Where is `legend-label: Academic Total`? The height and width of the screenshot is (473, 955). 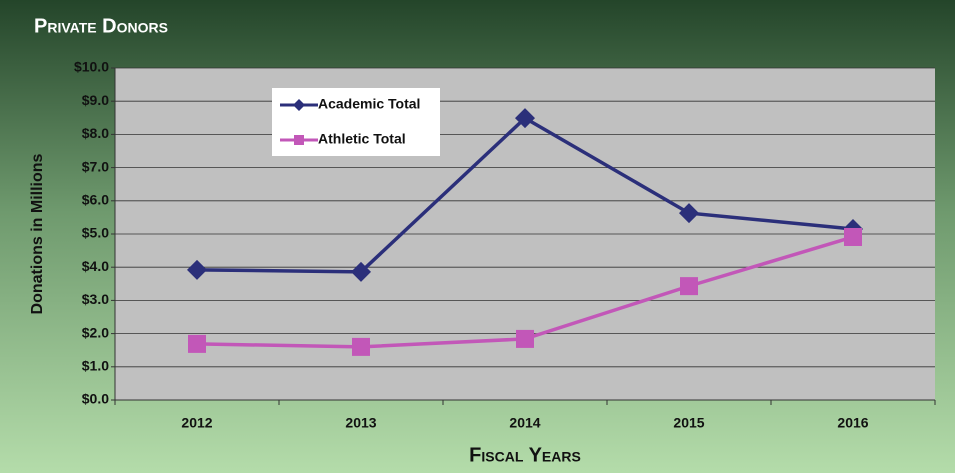
legend-label: Academic Total is located at coordinates (369, 104).